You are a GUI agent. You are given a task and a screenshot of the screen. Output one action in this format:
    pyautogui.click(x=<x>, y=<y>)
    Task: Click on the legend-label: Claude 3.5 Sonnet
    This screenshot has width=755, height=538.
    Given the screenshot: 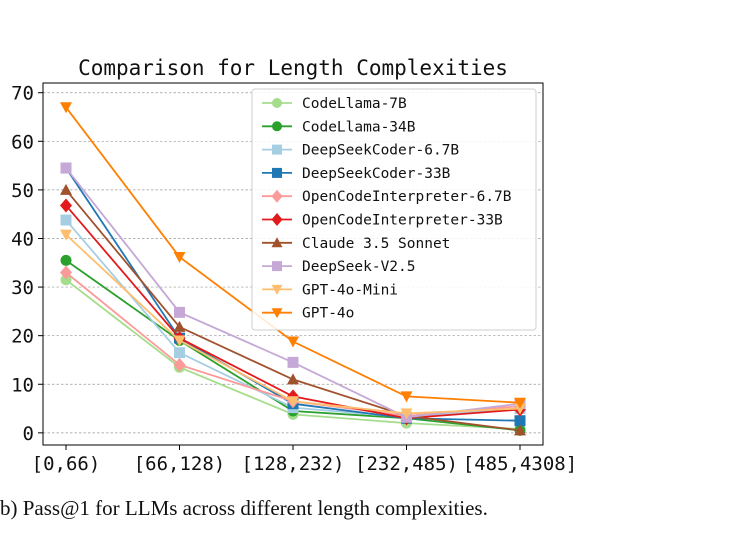 What is the action you would take?
    pyautogui.click(x=376, y=244)
    